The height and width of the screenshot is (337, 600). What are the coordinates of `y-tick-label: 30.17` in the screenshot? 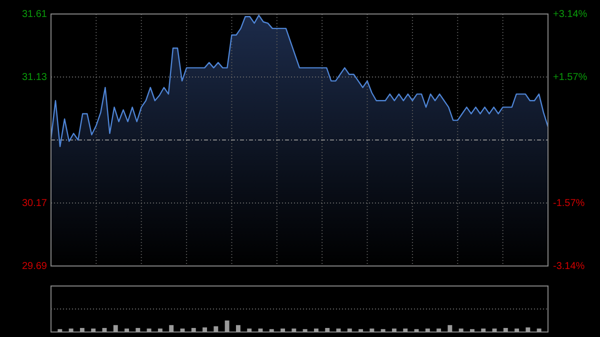 It's located at (35, 204).